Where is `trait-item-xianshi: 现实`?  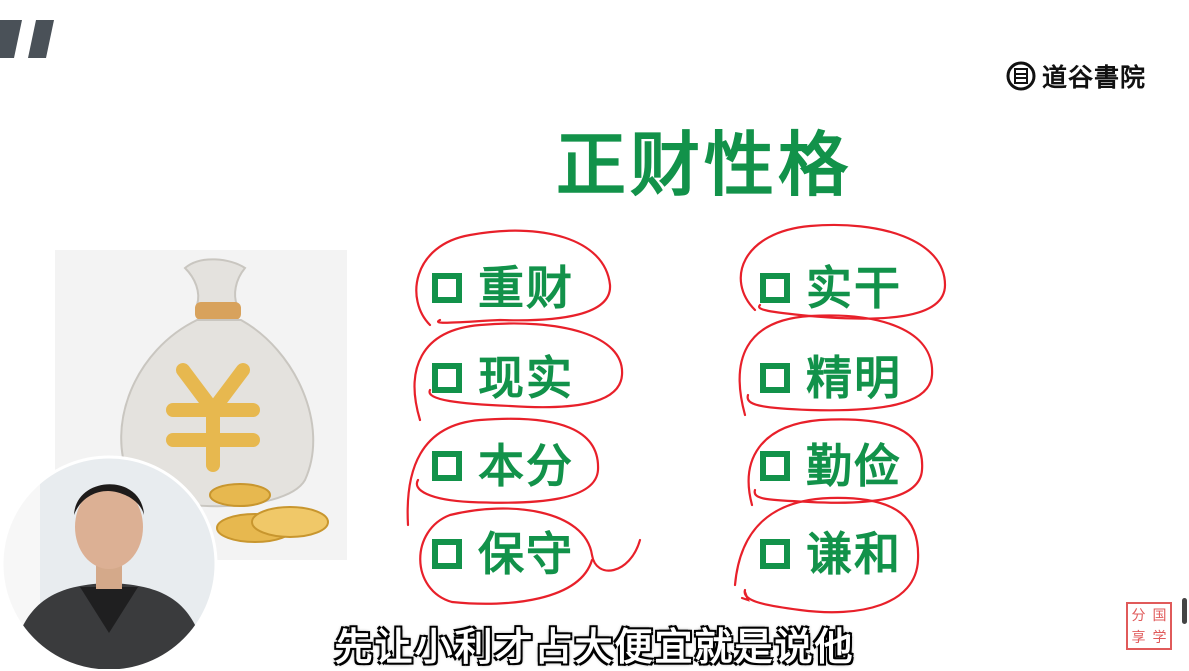
trait-item-xianshi: 现实 is located at coordinates (503, 378).